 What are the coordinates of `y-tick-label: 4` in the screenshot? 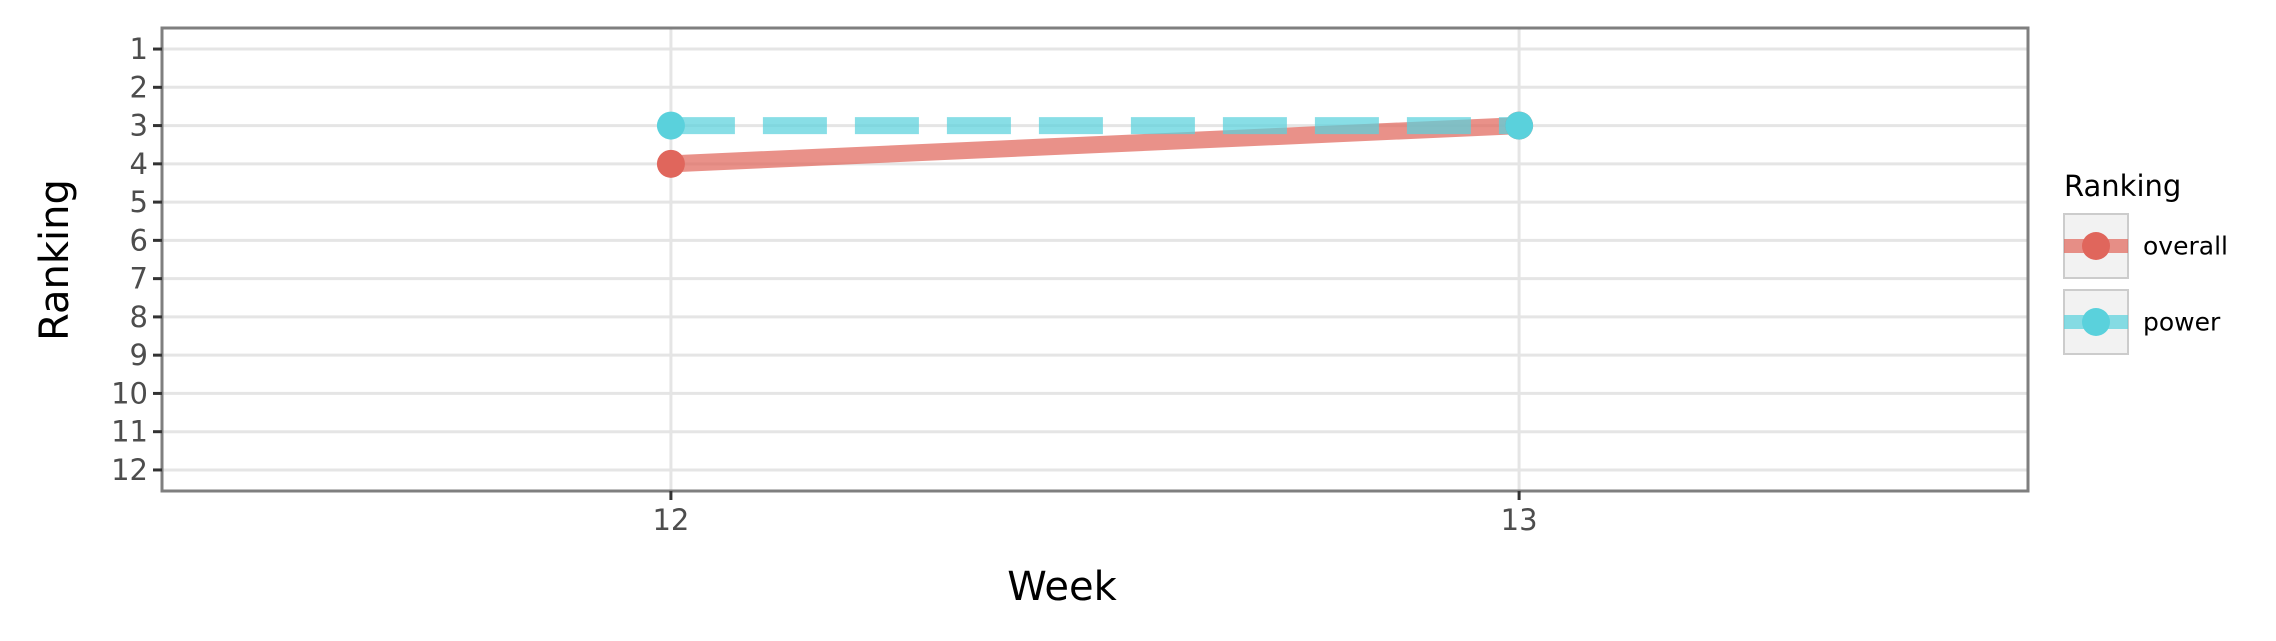 It's located at (139, 164).